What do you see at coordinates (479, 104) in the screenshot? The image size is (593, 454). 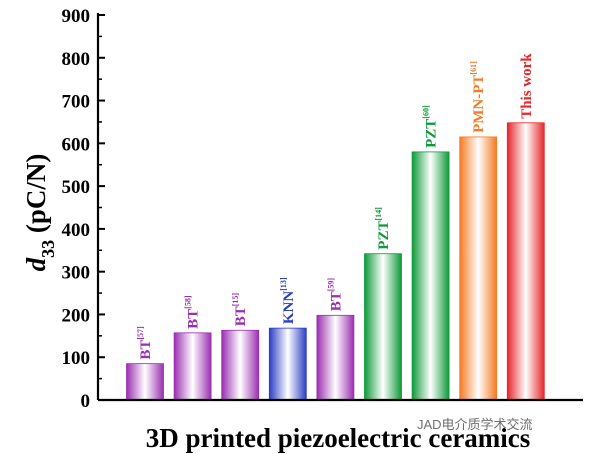 I see `bar-label-name: PMN-PT` at bounding box center [479, 104].